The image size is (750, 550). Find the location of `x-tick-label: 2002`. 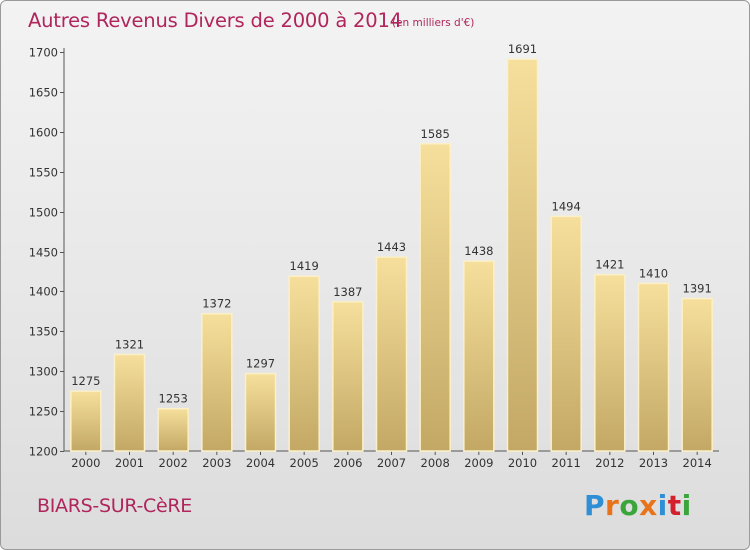

x-tick-label: 2002 is located at coordinates (173, 463).